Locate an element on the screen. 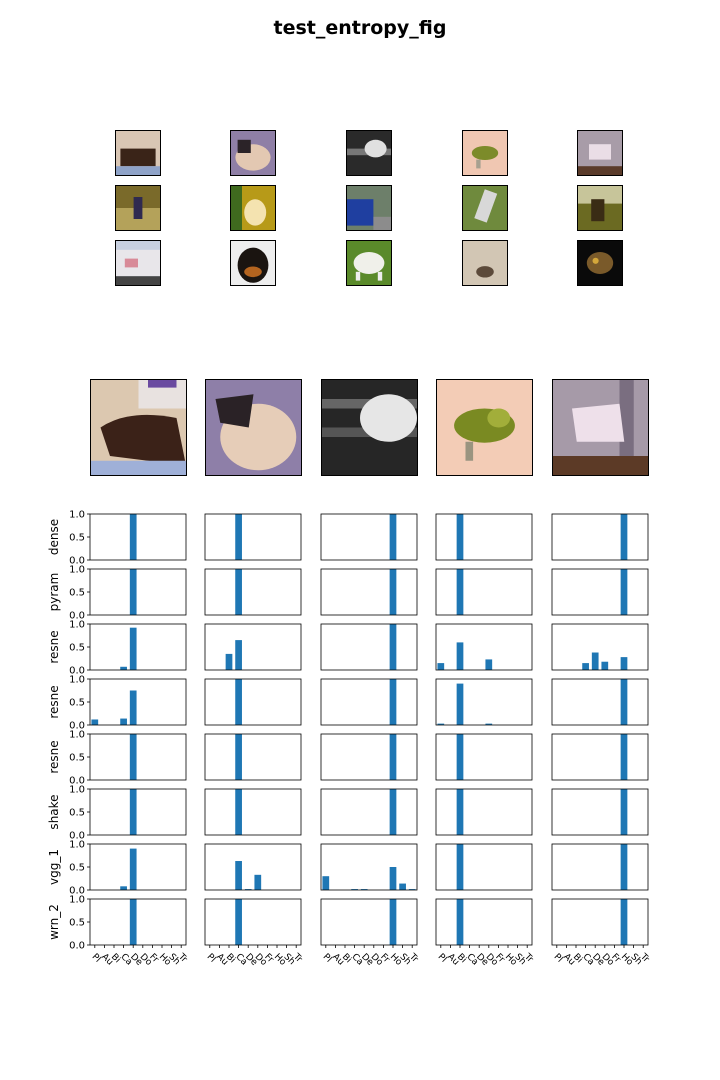  row-label: dense is located at coordinates (54, 537).